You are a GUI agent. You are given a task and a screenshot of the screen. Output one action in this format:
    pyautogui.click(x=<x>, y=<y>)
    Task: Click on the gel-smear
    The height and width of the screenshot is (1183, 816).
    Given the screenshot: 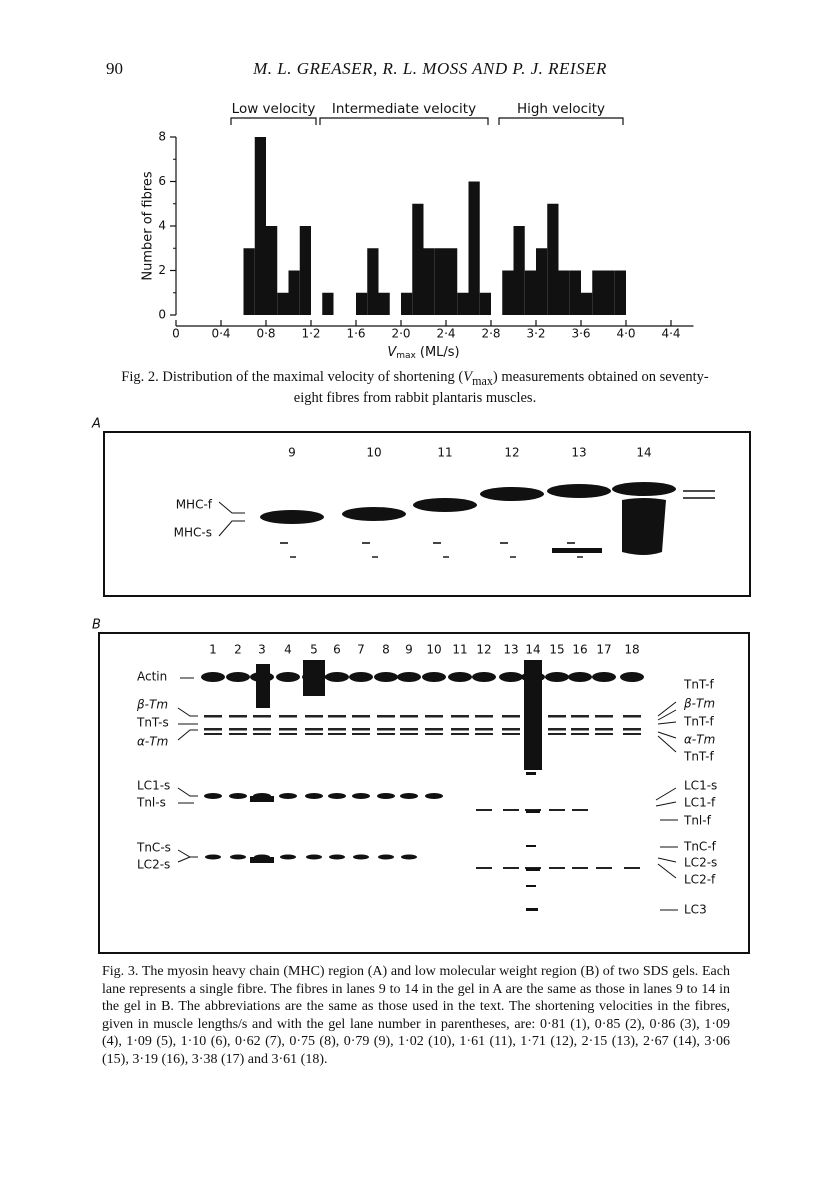 What is the action you would take?
    pyautogui.click(x=644, y=526)
    